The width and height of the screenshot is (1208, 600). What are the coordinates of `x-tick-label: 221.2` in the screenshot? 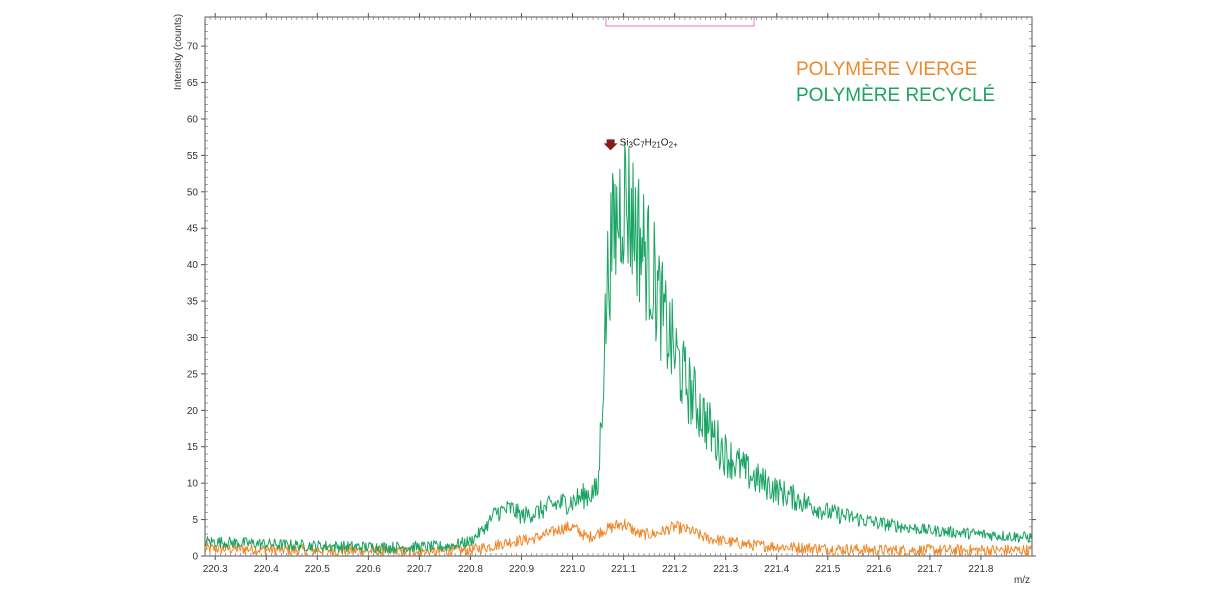 It's located at (674, 569).